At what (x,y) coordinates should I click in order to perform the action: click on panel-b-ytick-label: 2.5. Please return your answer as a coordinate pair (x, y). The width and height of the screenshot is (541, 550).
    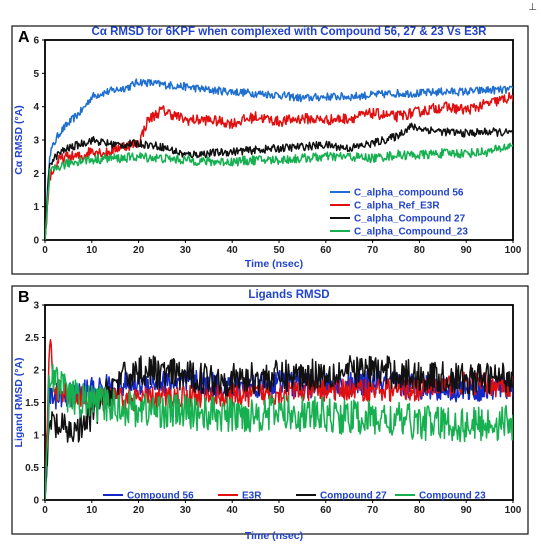
    Looking at the image, I should click on (32, 338).